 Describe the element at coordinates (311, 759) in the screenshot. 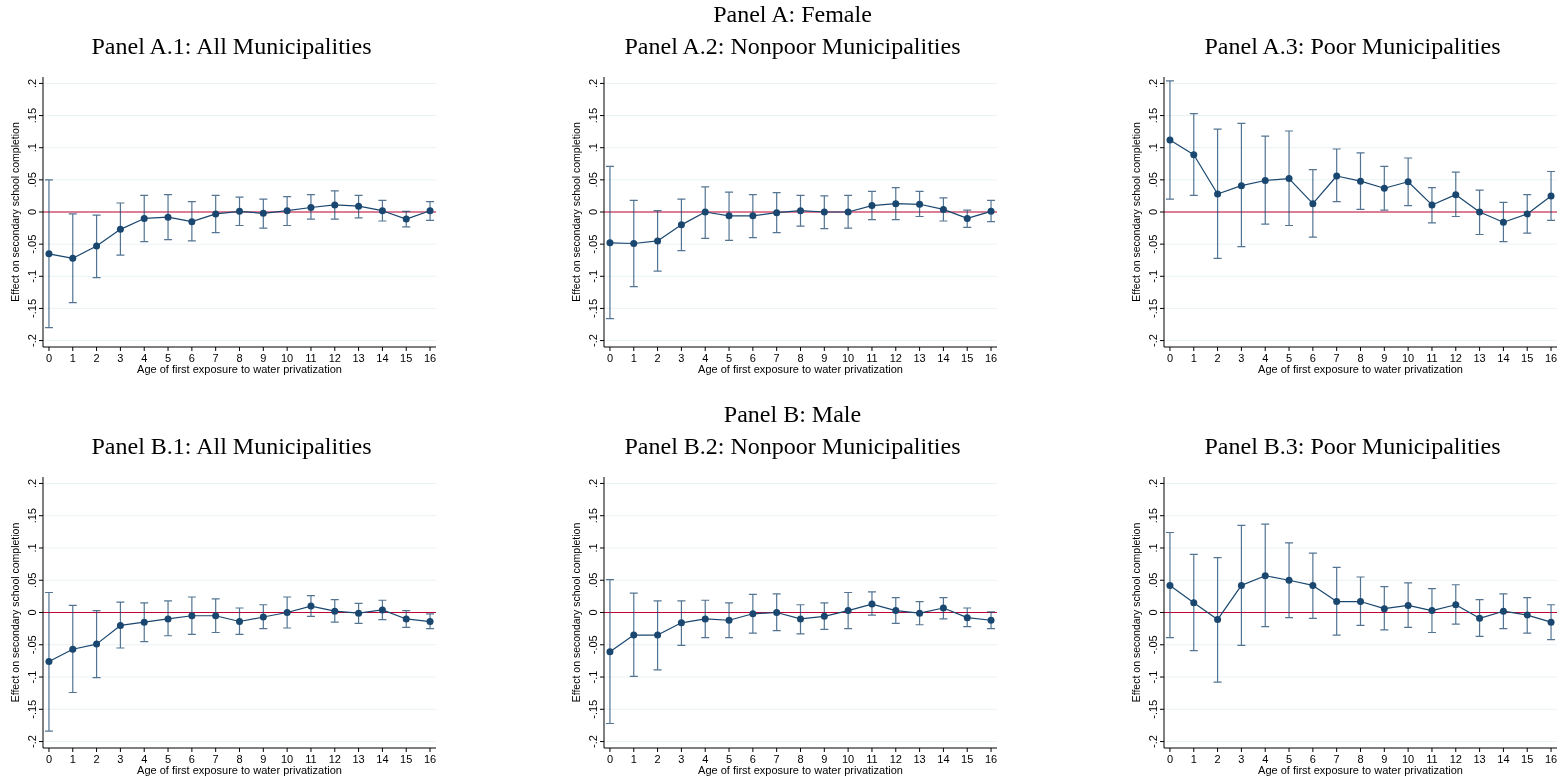

I see `x-tick-label: 11` at that location.